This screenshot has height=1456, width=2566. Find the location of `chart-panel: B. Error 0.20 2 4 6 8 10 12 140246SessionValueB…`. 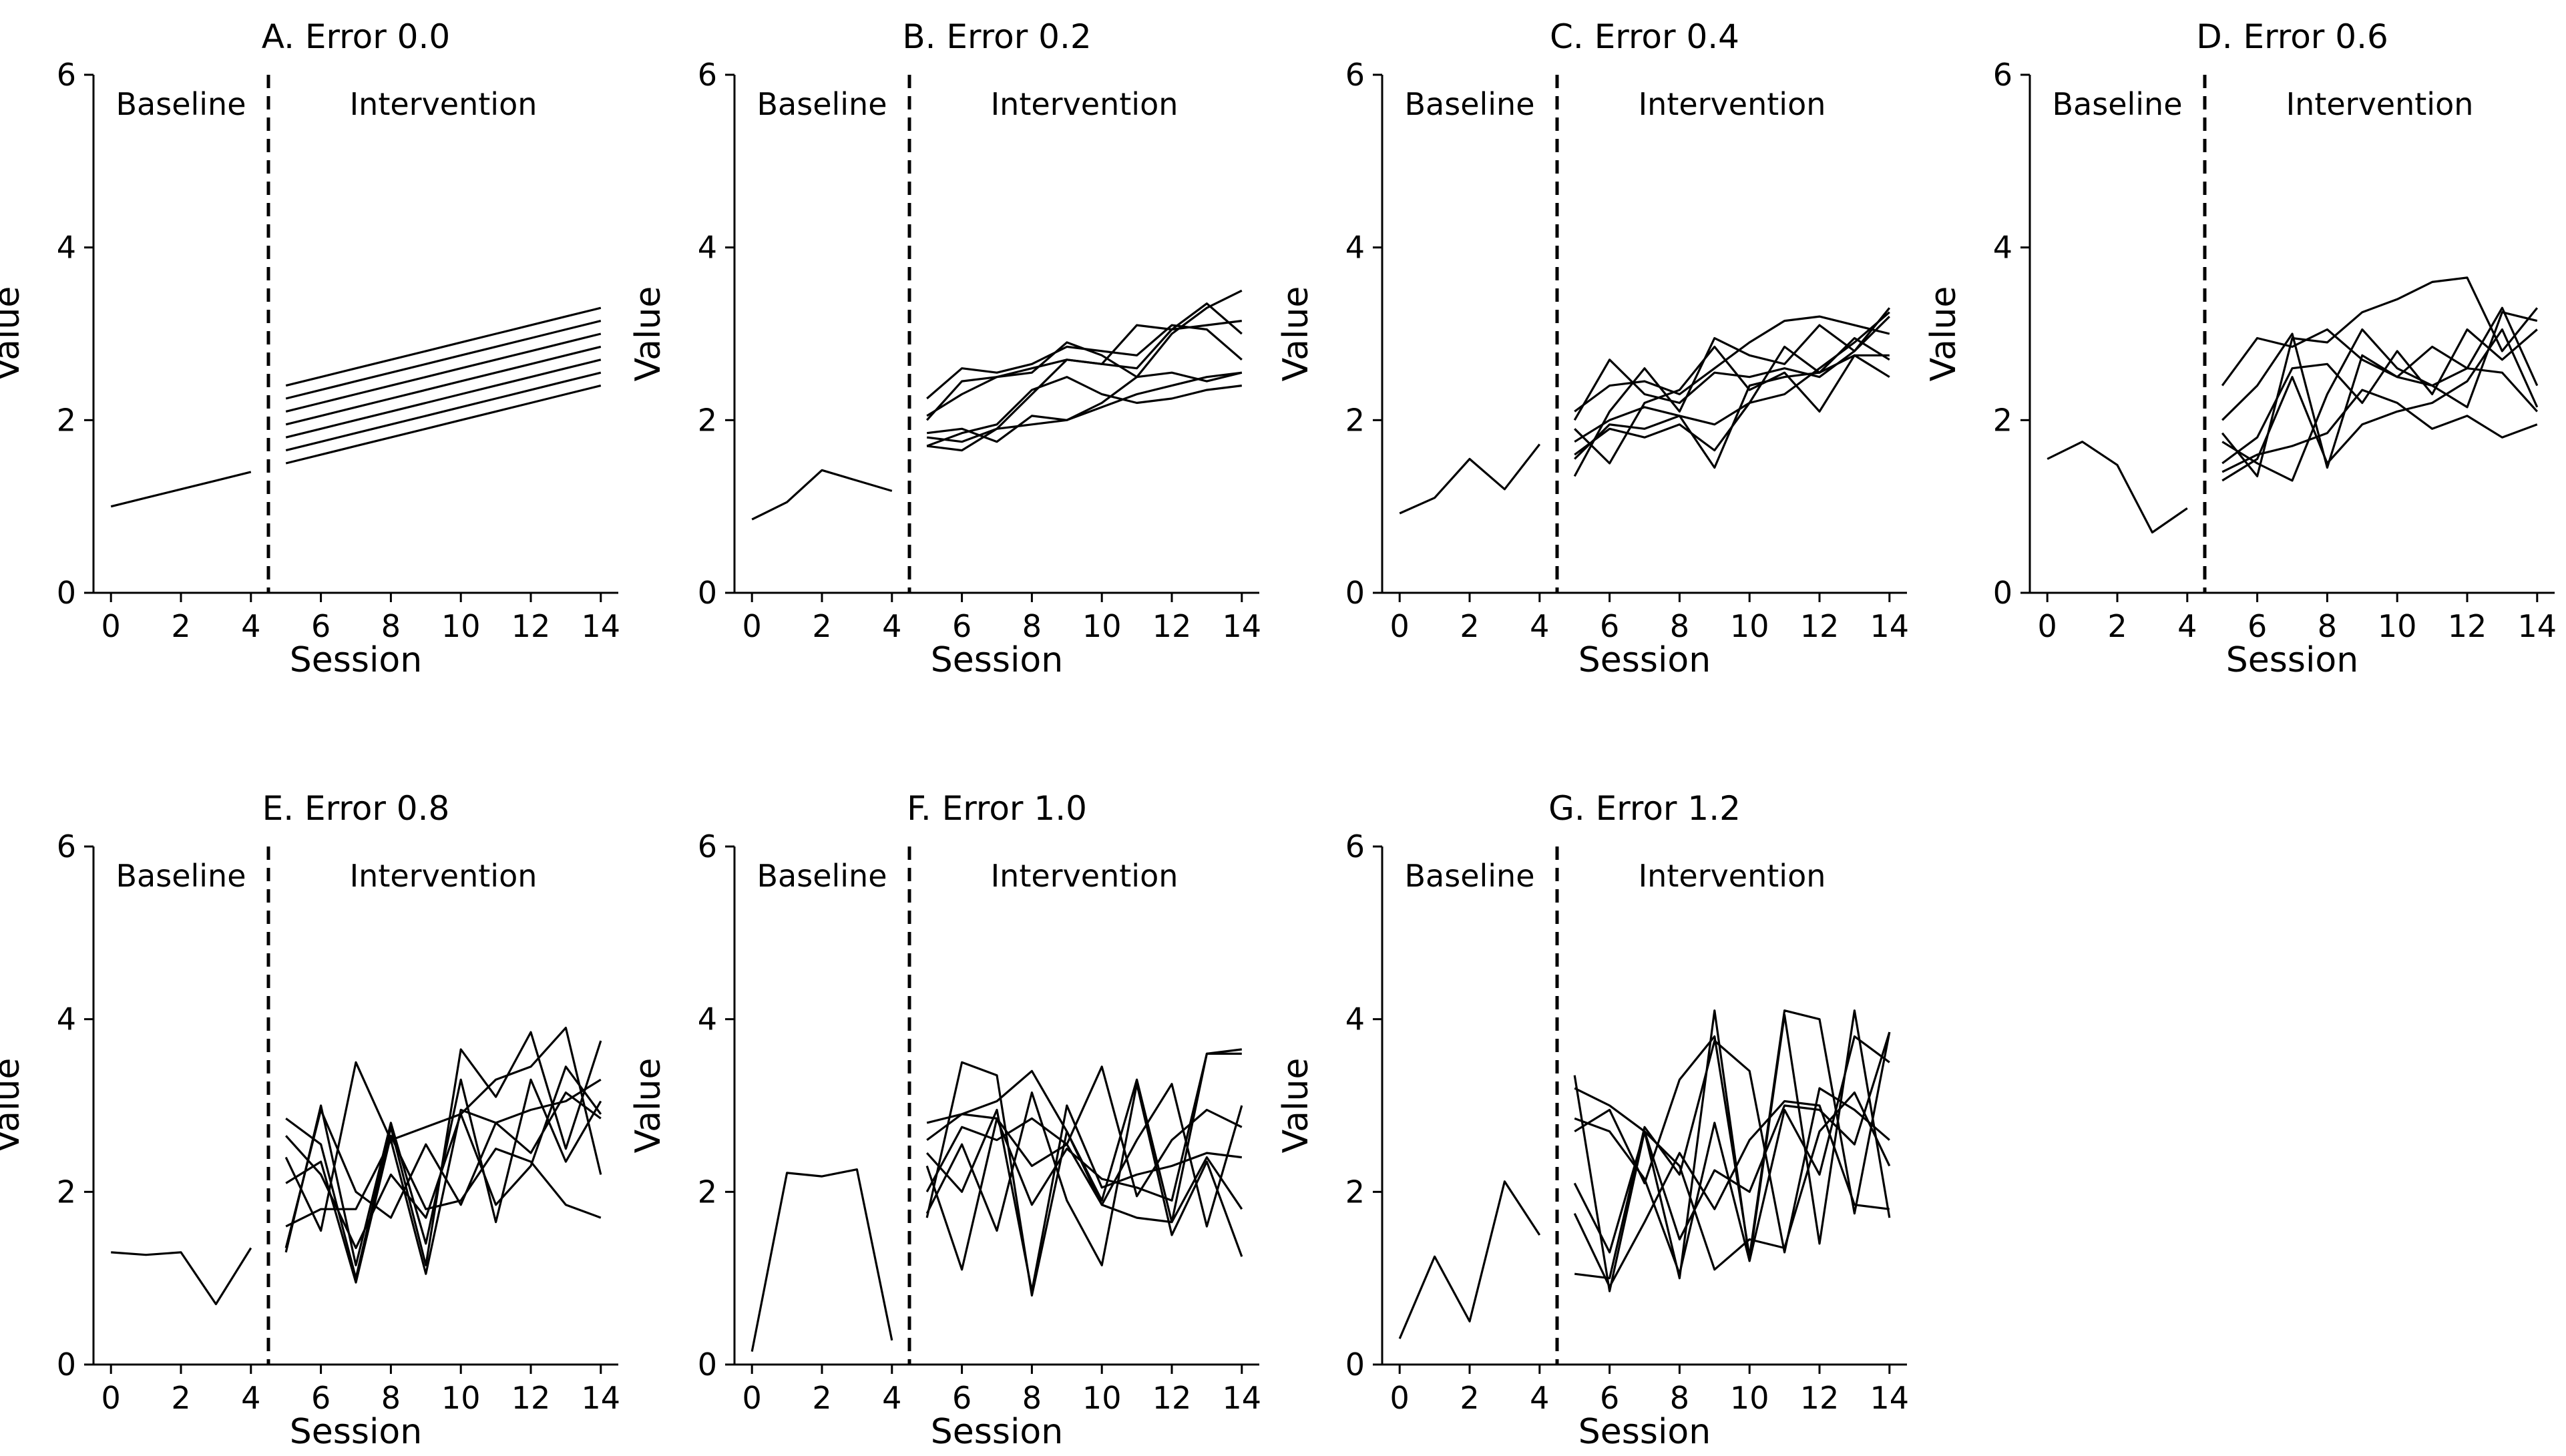

chart-panel: B. Error 0.20 2 4 6 8 10 12 140246SessionValueB… is located at coordinates (945, 348).